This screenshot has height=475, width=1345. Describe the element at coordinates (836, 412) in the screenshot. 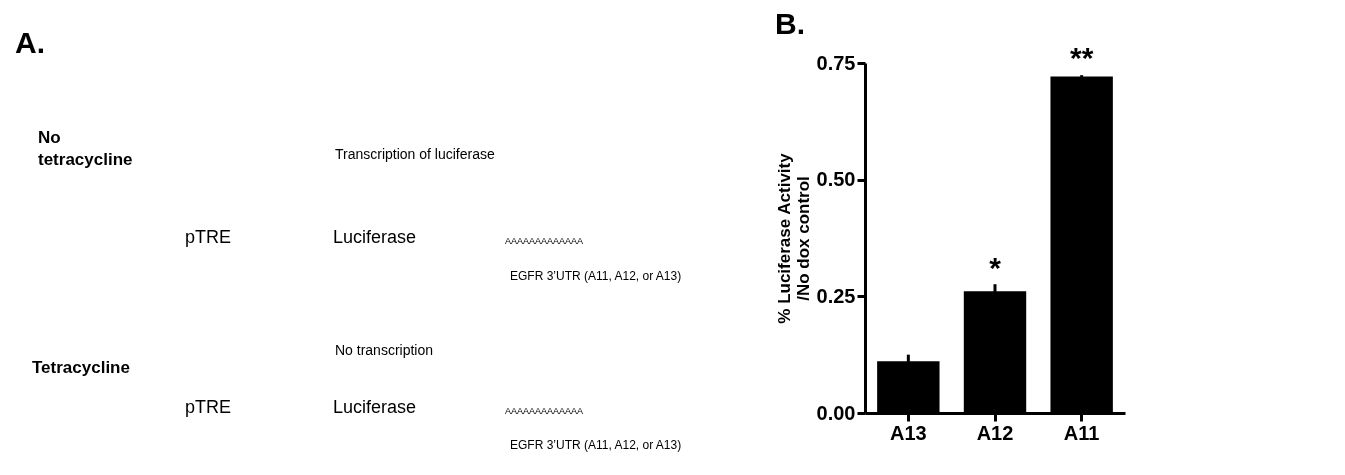

I see `y-tick-label: 0.00` at that location.